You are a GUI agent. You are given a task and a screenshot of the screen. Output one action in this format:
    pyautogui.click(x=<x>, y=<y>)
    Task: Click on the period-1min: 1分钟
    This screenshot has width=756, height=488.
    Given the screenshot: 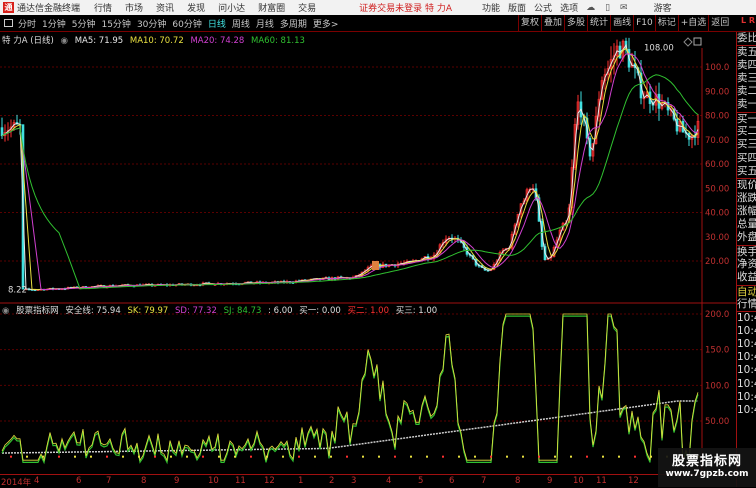 What is the action you would take?
    pyautogui.click(x=54, y=24)
    